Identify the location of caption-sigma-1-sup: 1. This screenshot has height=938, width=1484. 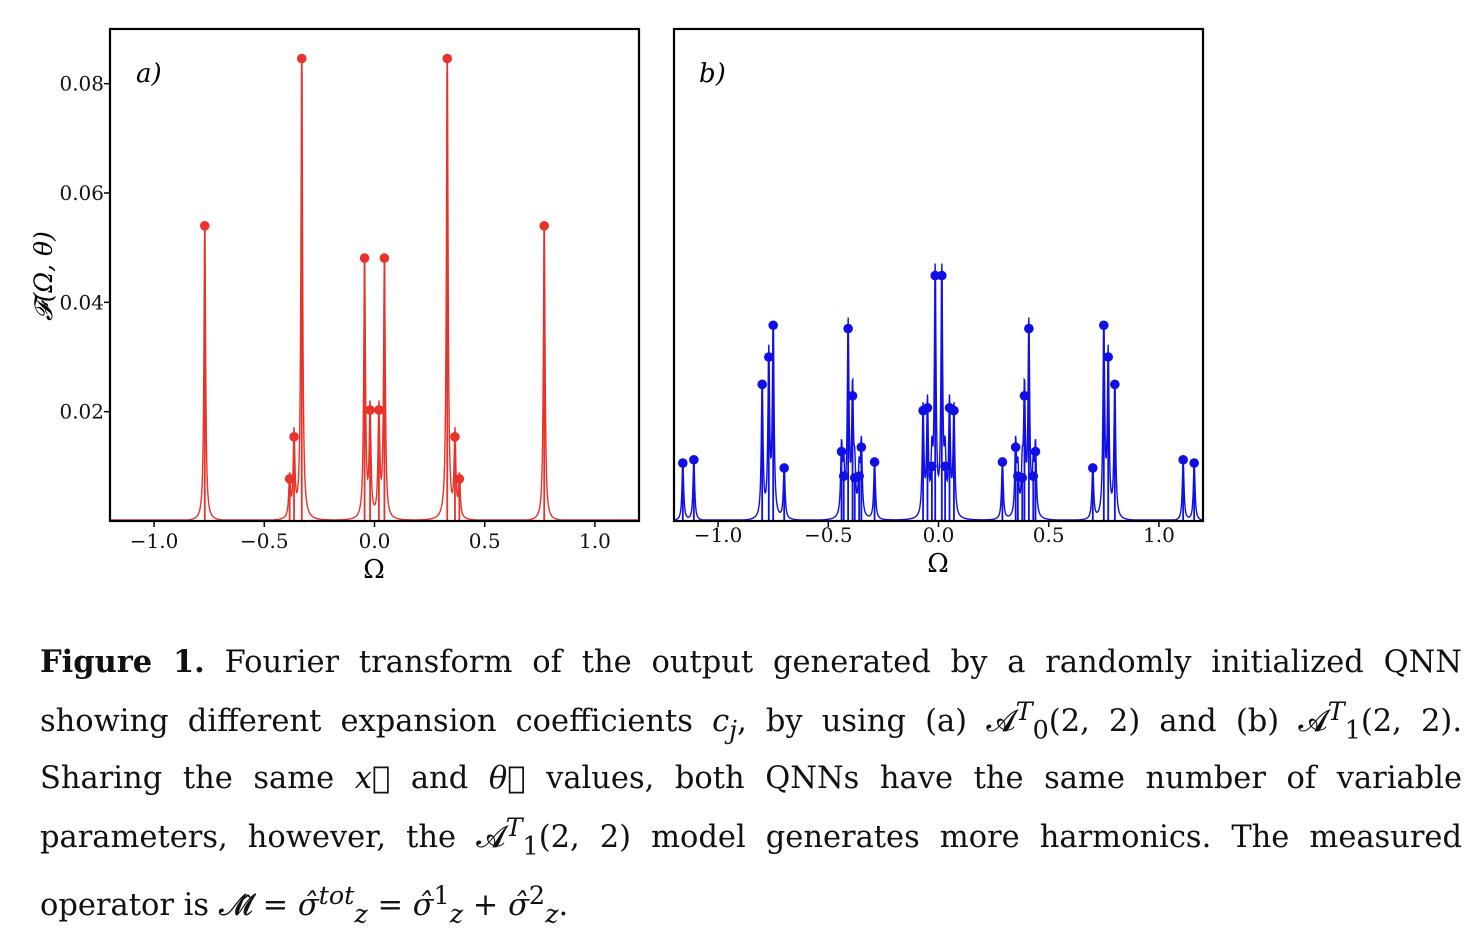
(441, 894).